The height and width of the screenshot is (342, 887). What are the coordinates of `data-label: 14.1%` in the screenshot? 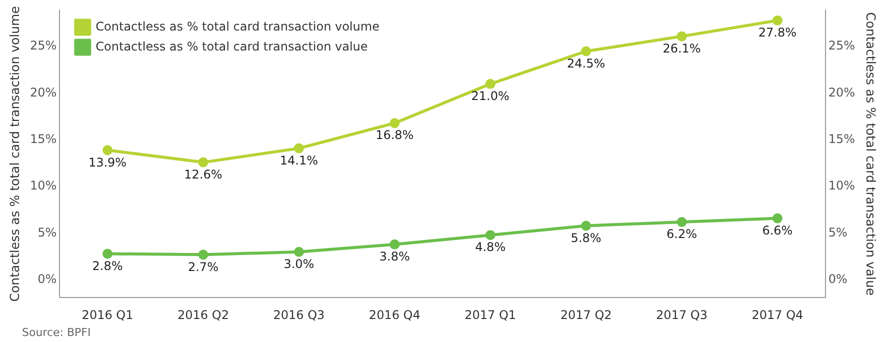 It's located at (299, 160).